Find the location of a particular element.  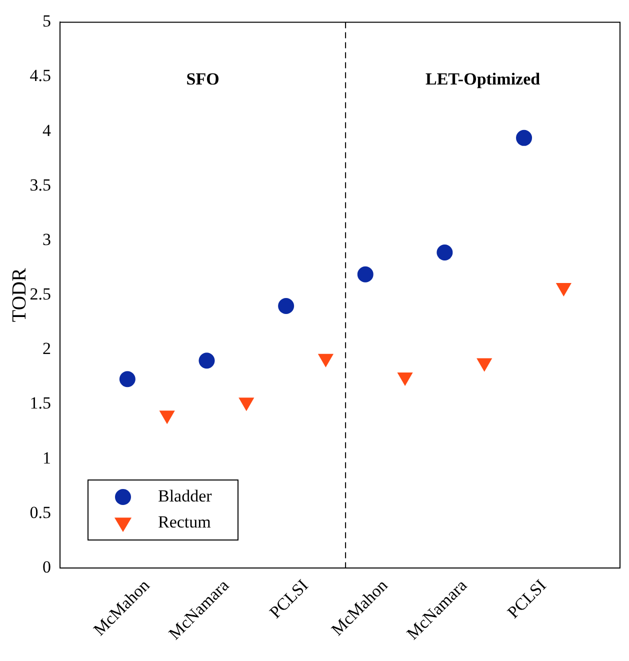

y-tick-label: 4.5 is located at coordinates (40, 76).